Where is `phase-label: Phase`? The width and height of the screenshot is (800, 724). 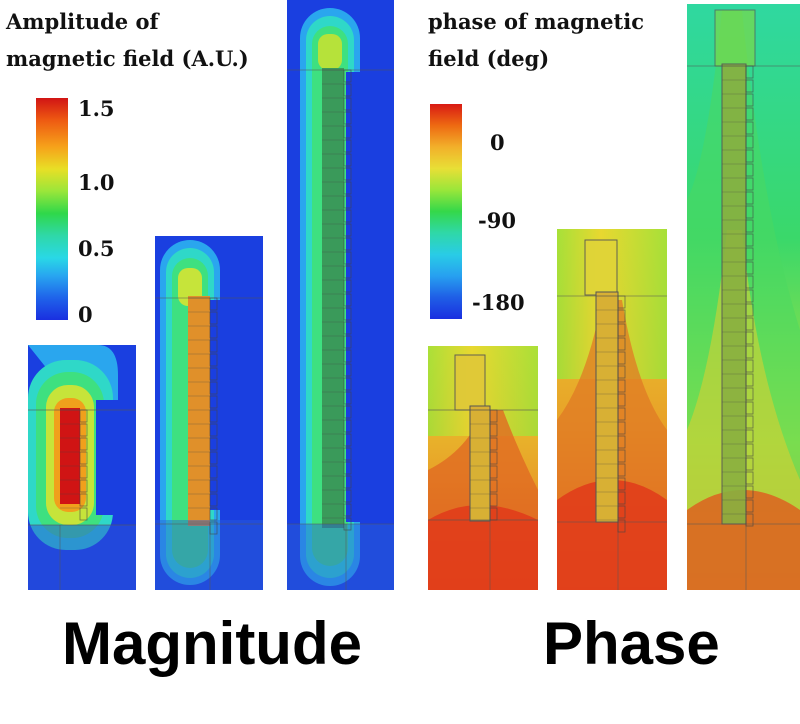
phase-label: Phase is located at coordinates (631, 643).